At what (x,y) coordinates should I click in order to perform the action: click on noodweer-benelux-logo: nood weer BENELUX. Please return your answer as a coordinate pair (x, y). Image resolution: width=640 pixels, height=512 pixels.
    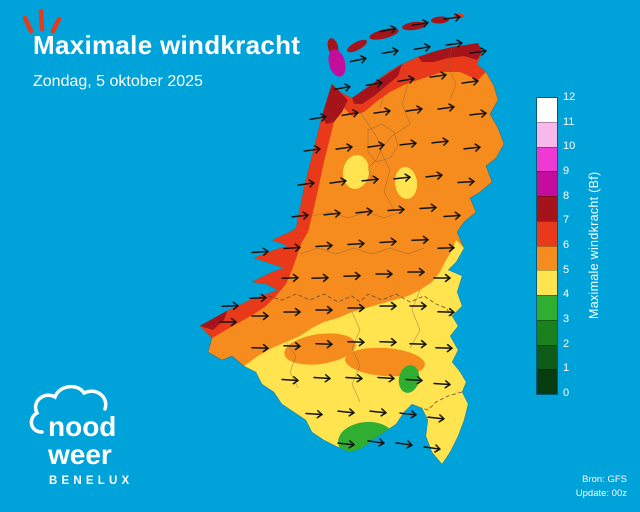
    Looking at the image, I should click on (81, 435).